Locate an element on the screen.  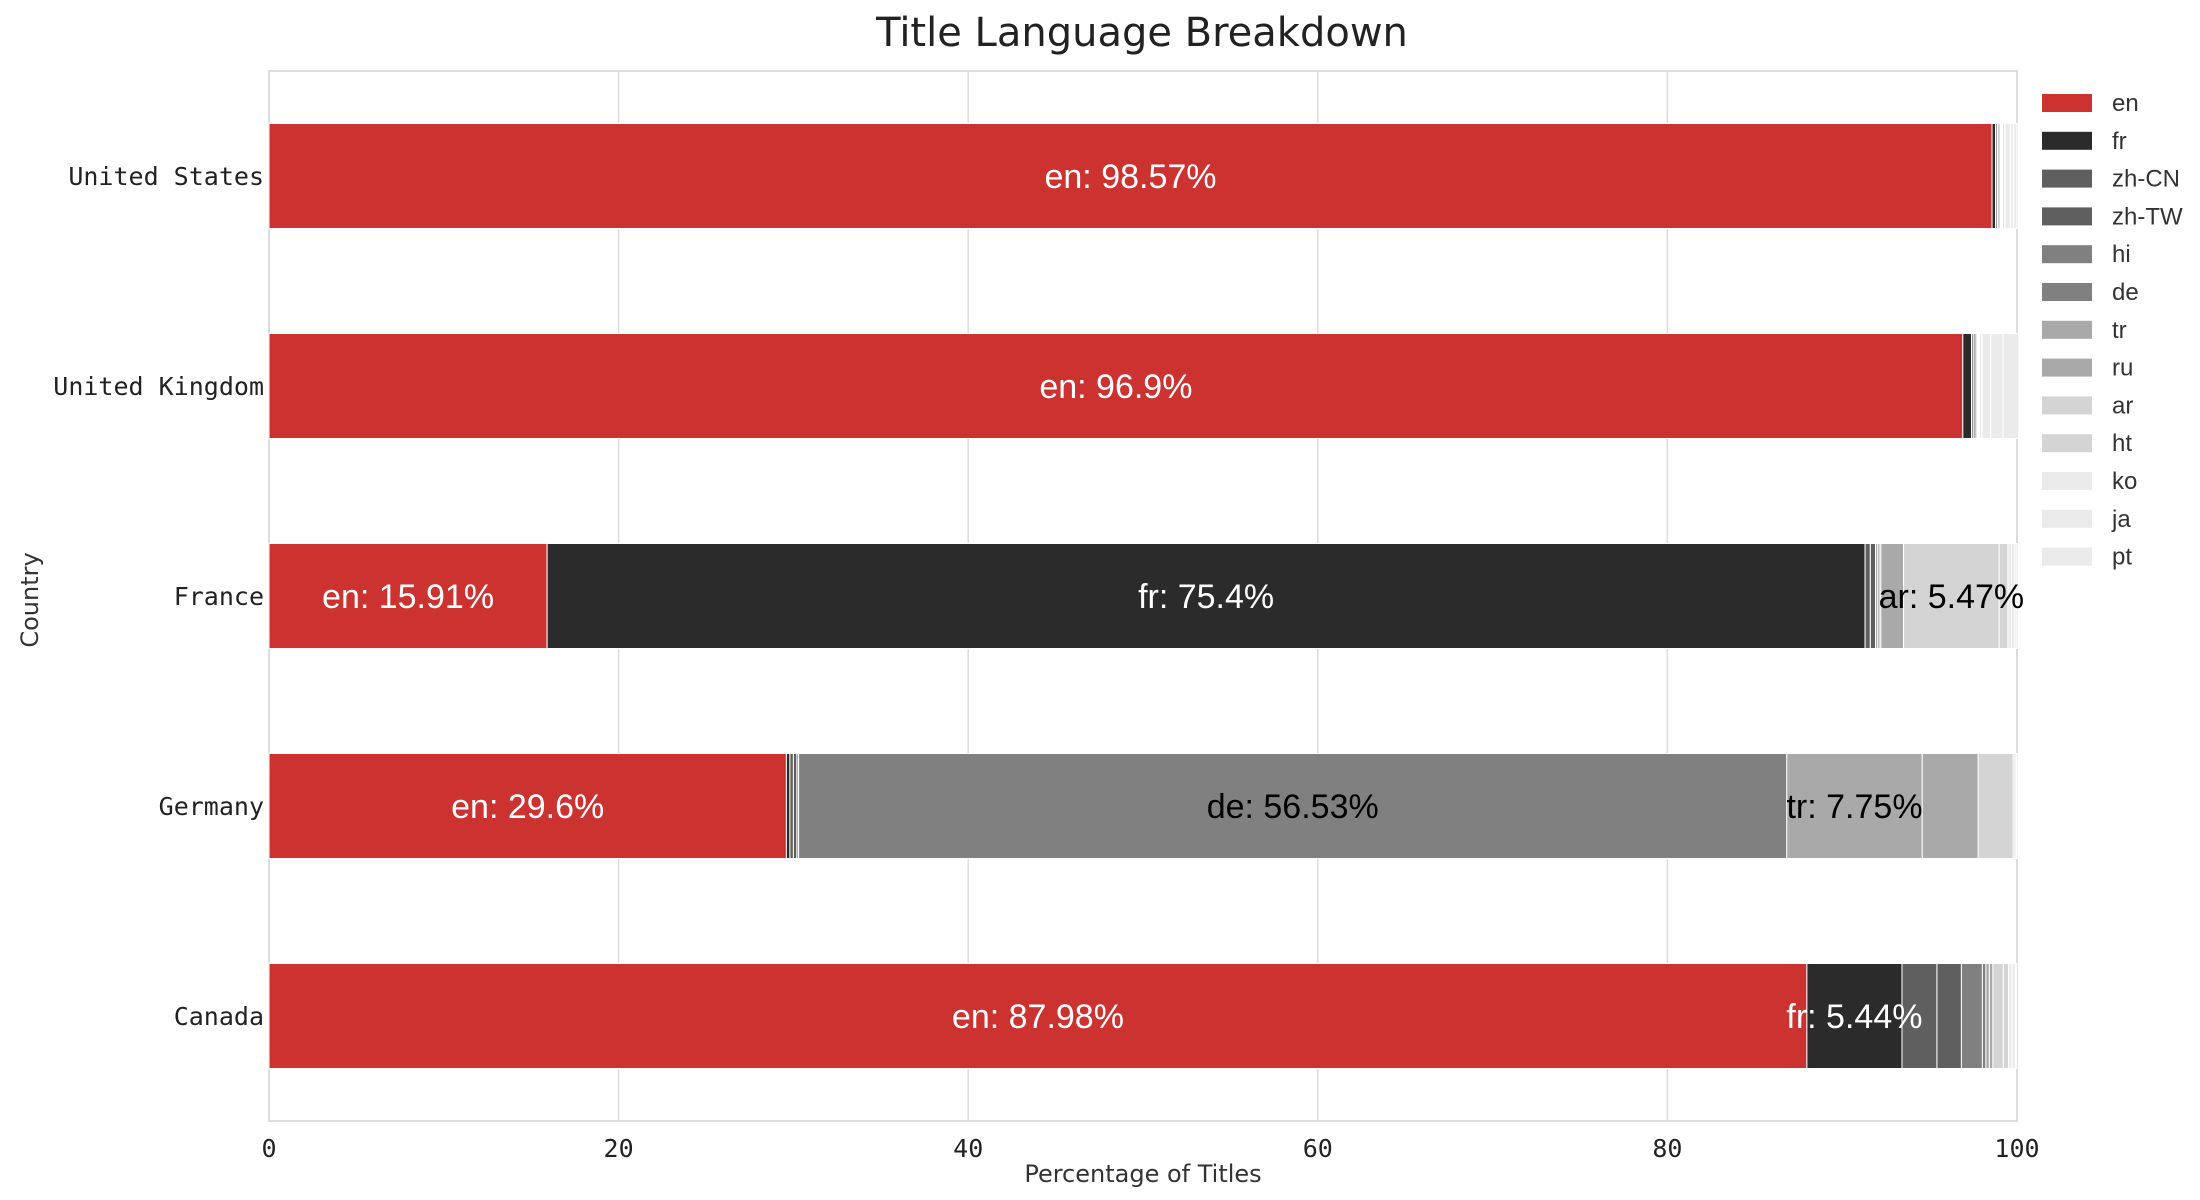
legend-label: ru is located at coordinates (2122, 368).